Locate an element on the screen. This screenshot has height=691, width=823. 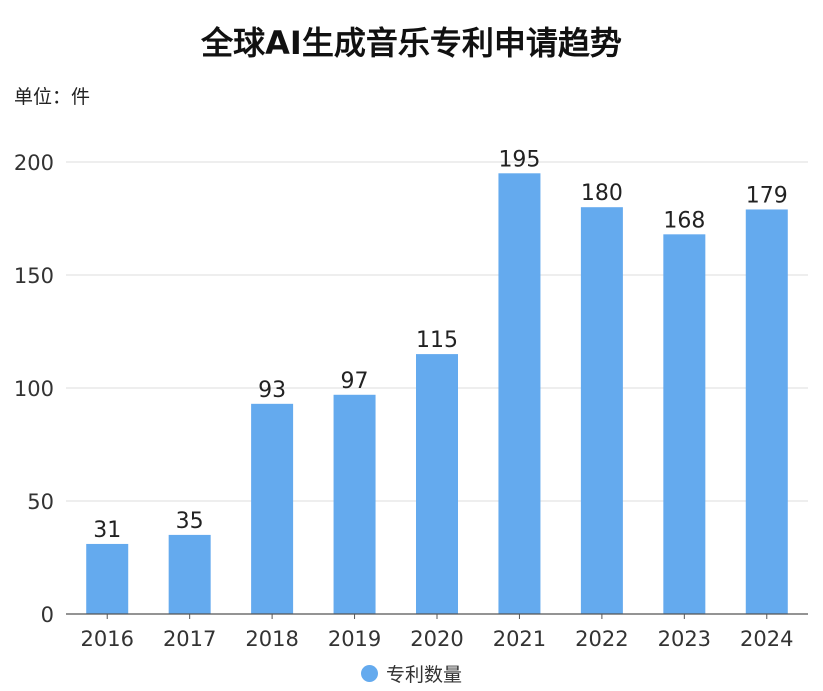
data-label-2021: 195 is located at coordinates (519, 159).